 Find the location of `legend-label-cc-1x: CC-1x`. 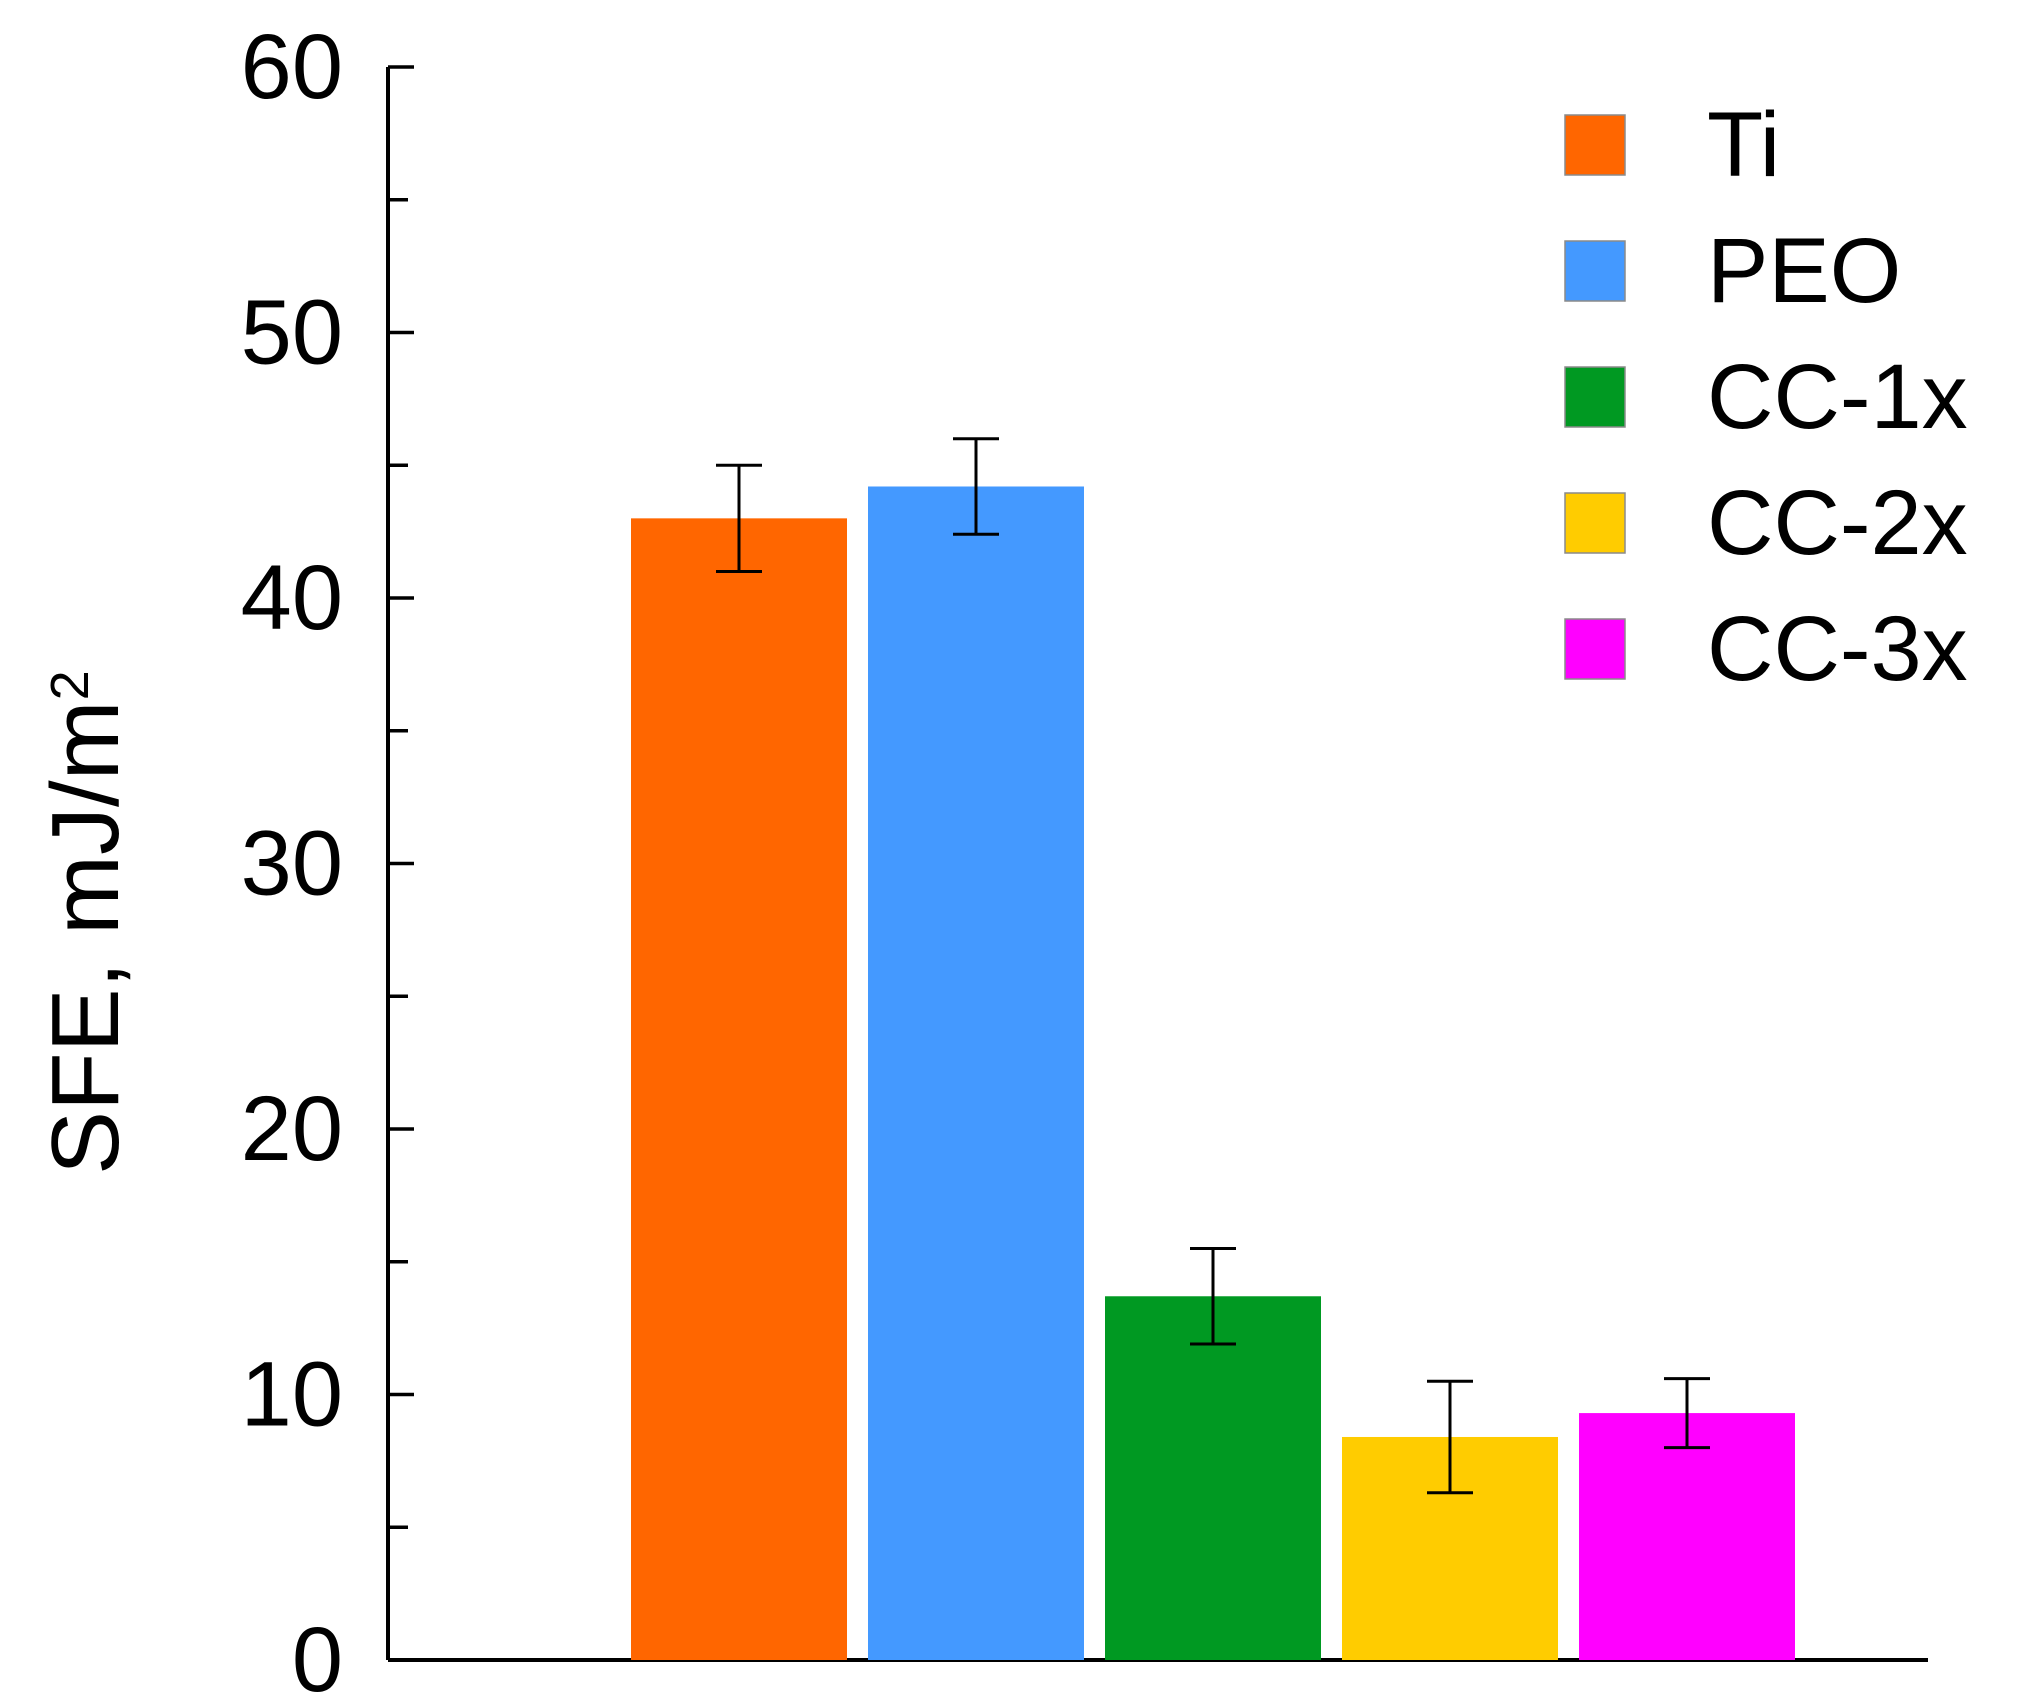

legend-label-cc-1x: CC-1x is located at coordinates (1837, 397).